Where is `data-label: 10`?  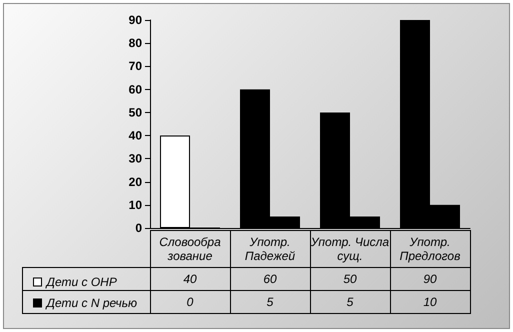
data-label: 10 is located at coordinates (430, 302).